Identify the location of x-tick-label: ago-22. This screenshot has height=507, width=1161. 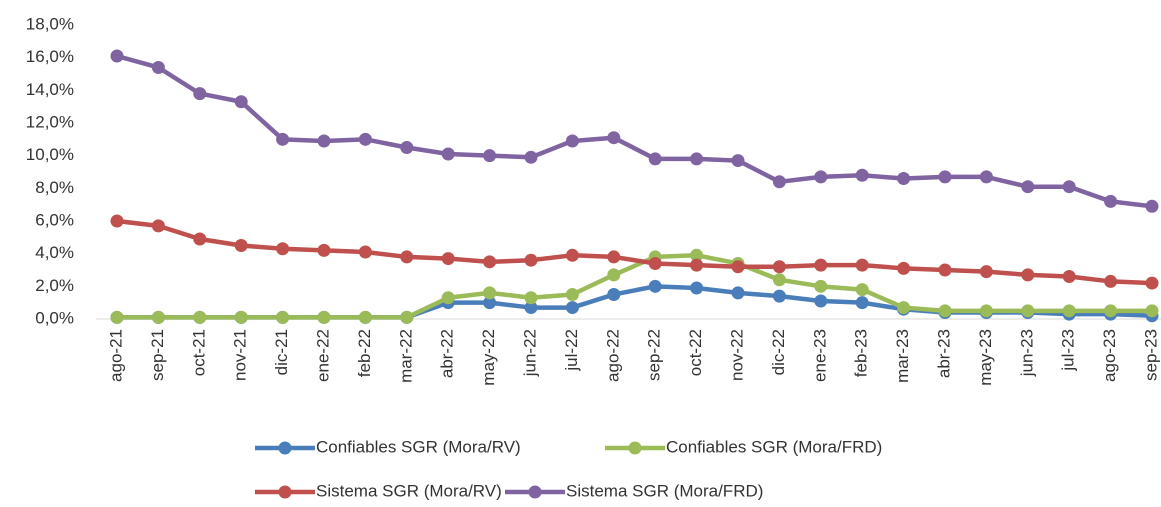
(612, 355).